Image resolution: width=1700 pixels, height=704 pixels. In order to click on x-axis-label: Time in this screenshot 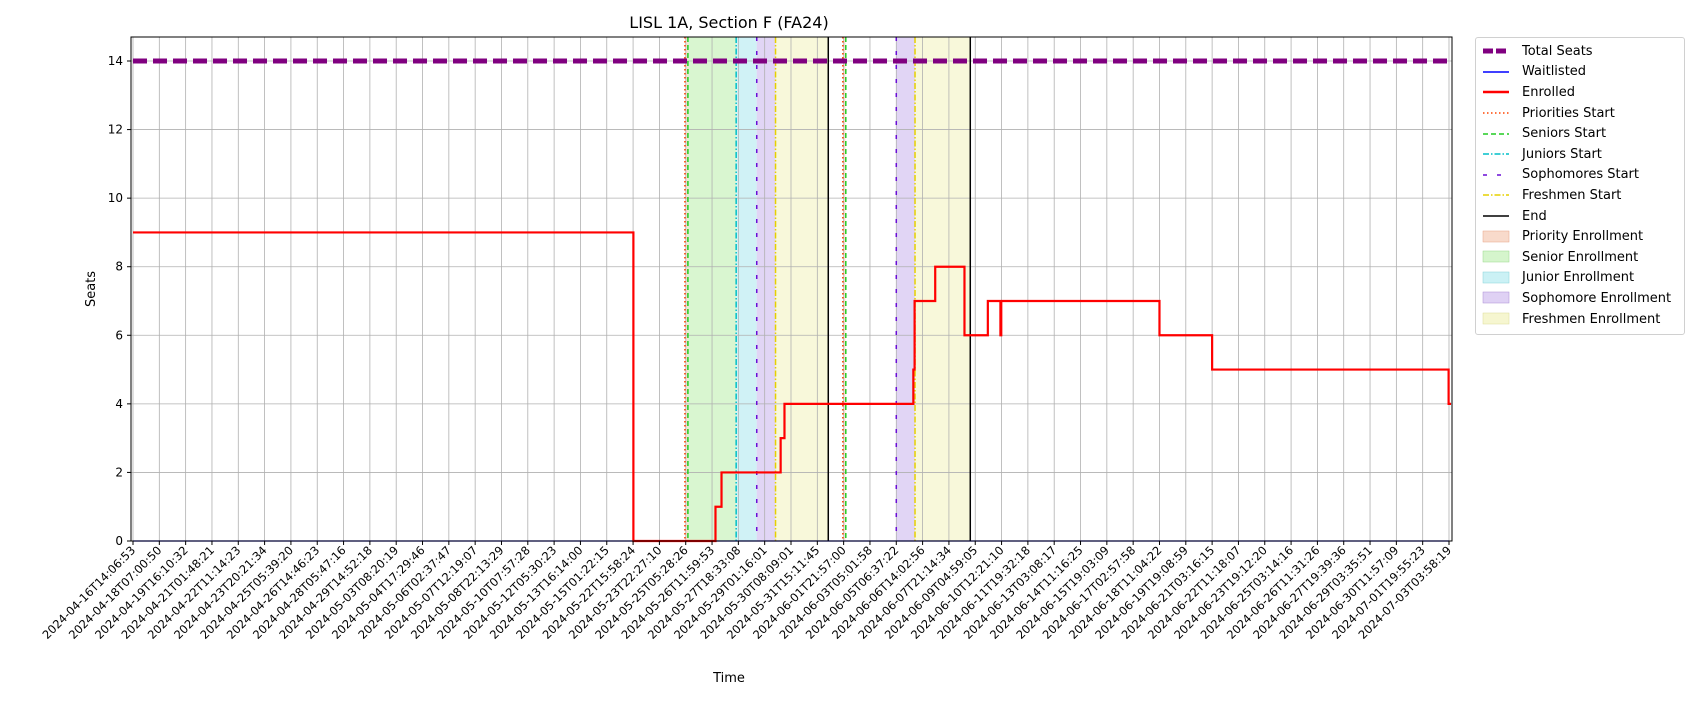, I will do `click(728, 678)`.